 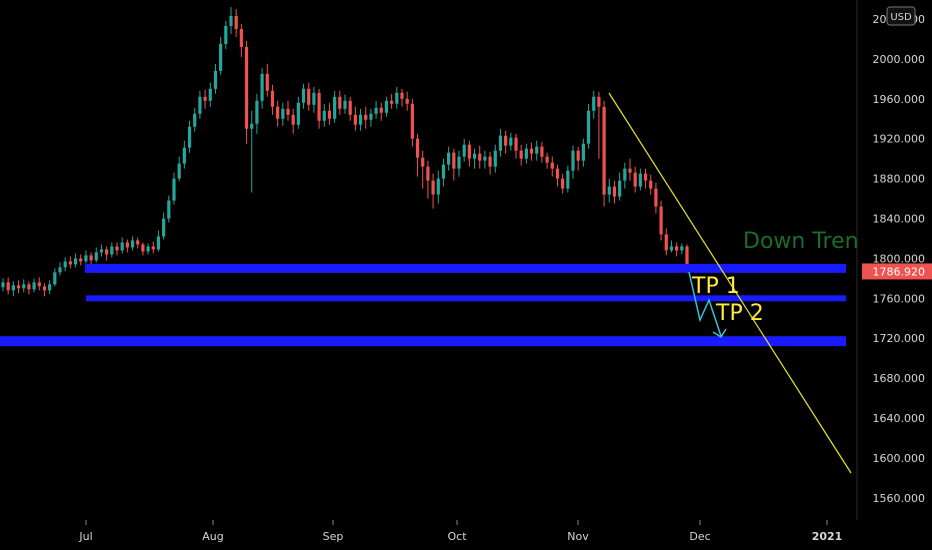 What do you see at coordinates (899, 418) in the screenshot?
I see `price-tick-label: 1640.000` at bounding box center [899, 418].